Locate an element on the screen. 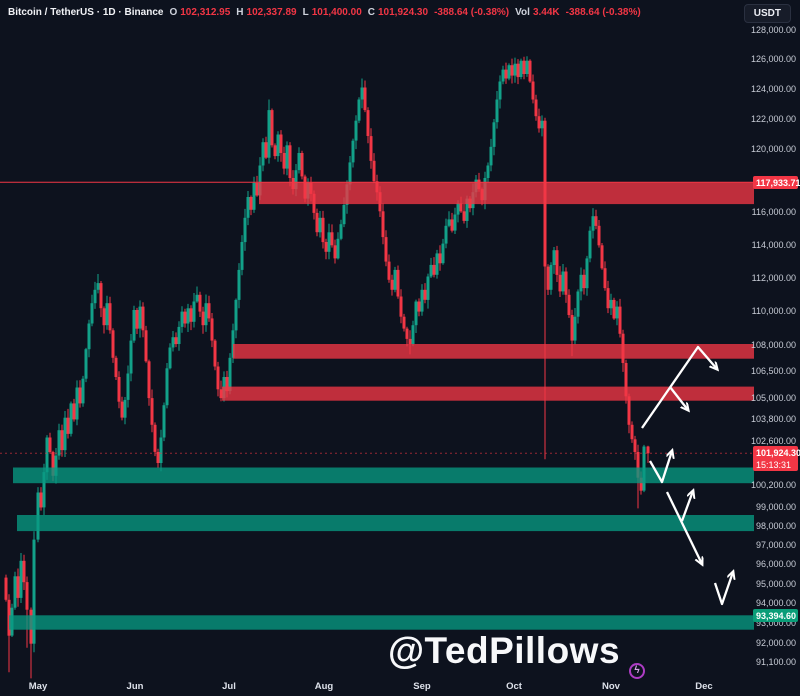 This screenshot has height=696, width=800. price-tick-label: 116,000.00 is located at coordinates (773, 212).